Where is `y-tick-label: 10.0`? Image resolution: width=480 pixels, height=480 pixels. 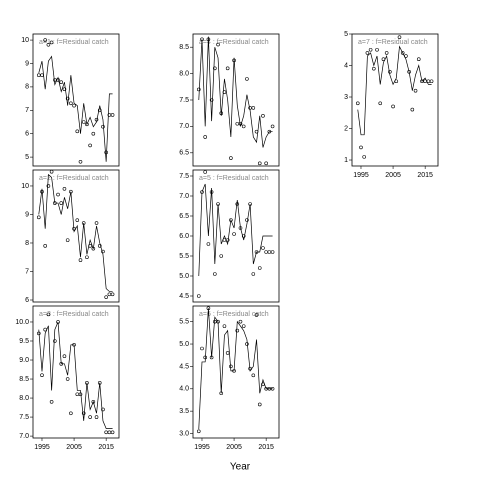 y-tick-label: 10.0 is located at coordinates (22, 322).